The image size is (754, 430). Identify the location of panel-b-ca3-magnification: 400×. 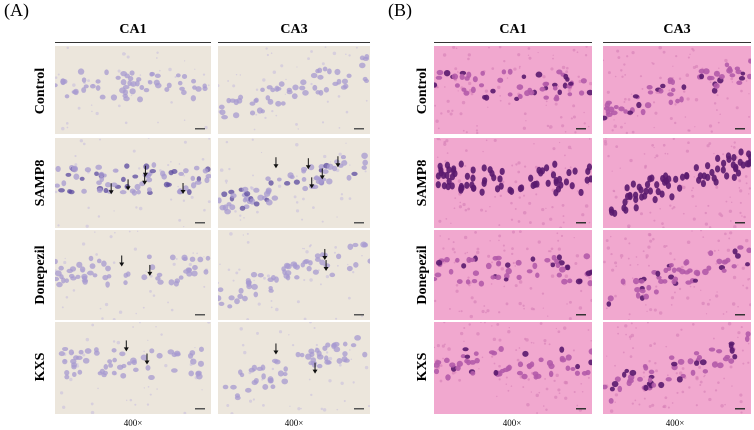
(675, 423).